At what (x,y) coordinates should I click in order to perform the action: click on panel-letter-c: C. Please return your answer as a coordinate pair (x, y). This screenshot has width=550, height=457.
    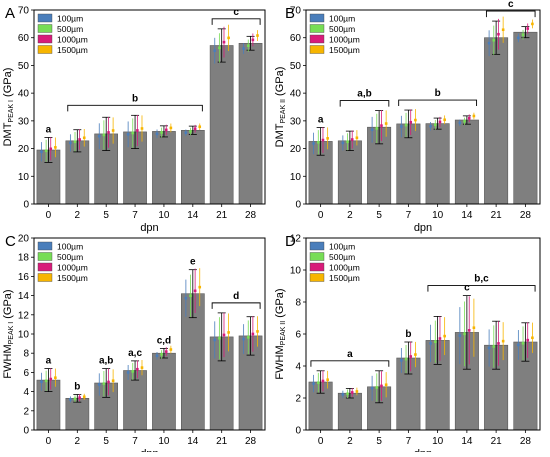
    Looking at the image, I should click on (10, 241).